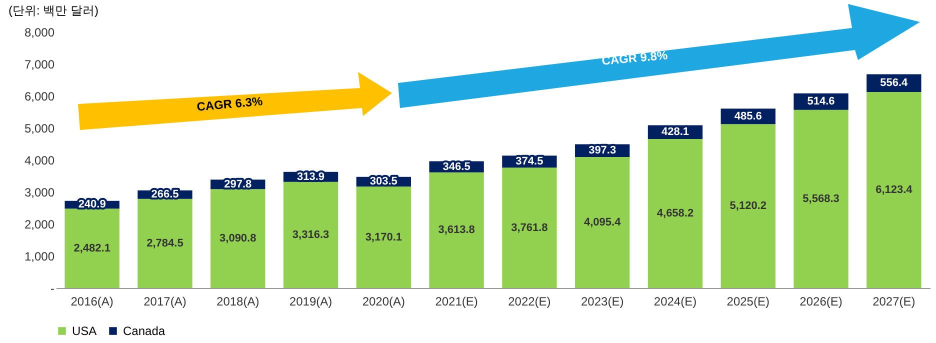 The image size is (936, 343). I want to click on data-label: 266.5, so click(165, 194).